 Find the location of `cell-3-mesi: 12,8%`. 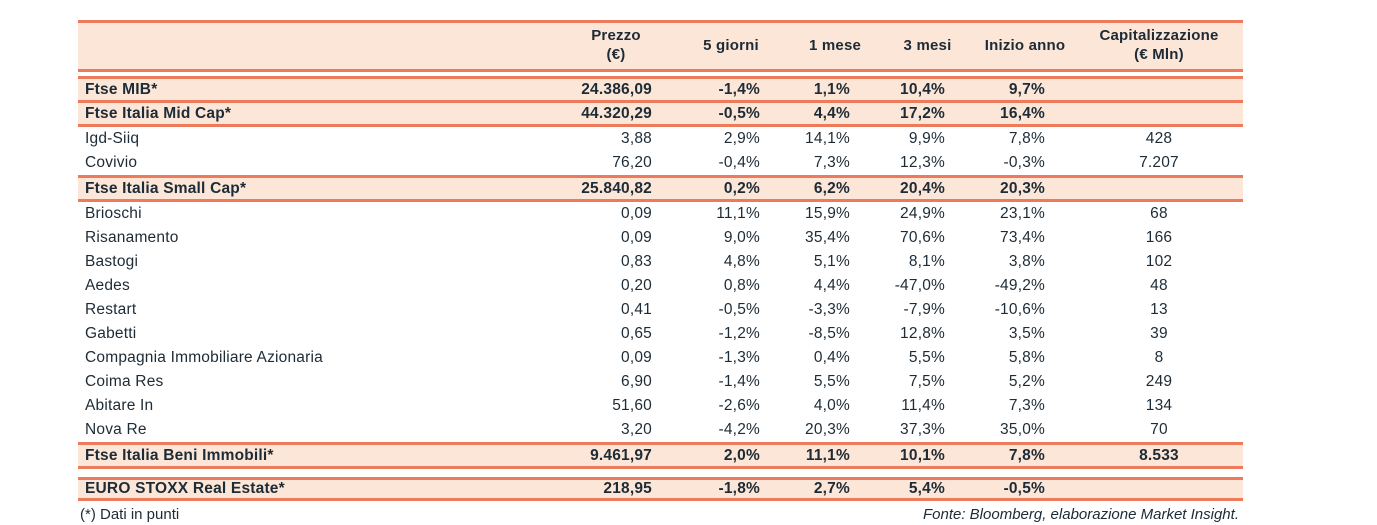

cell-3-mesi: 12,8% is located at coordinates (922, 333).